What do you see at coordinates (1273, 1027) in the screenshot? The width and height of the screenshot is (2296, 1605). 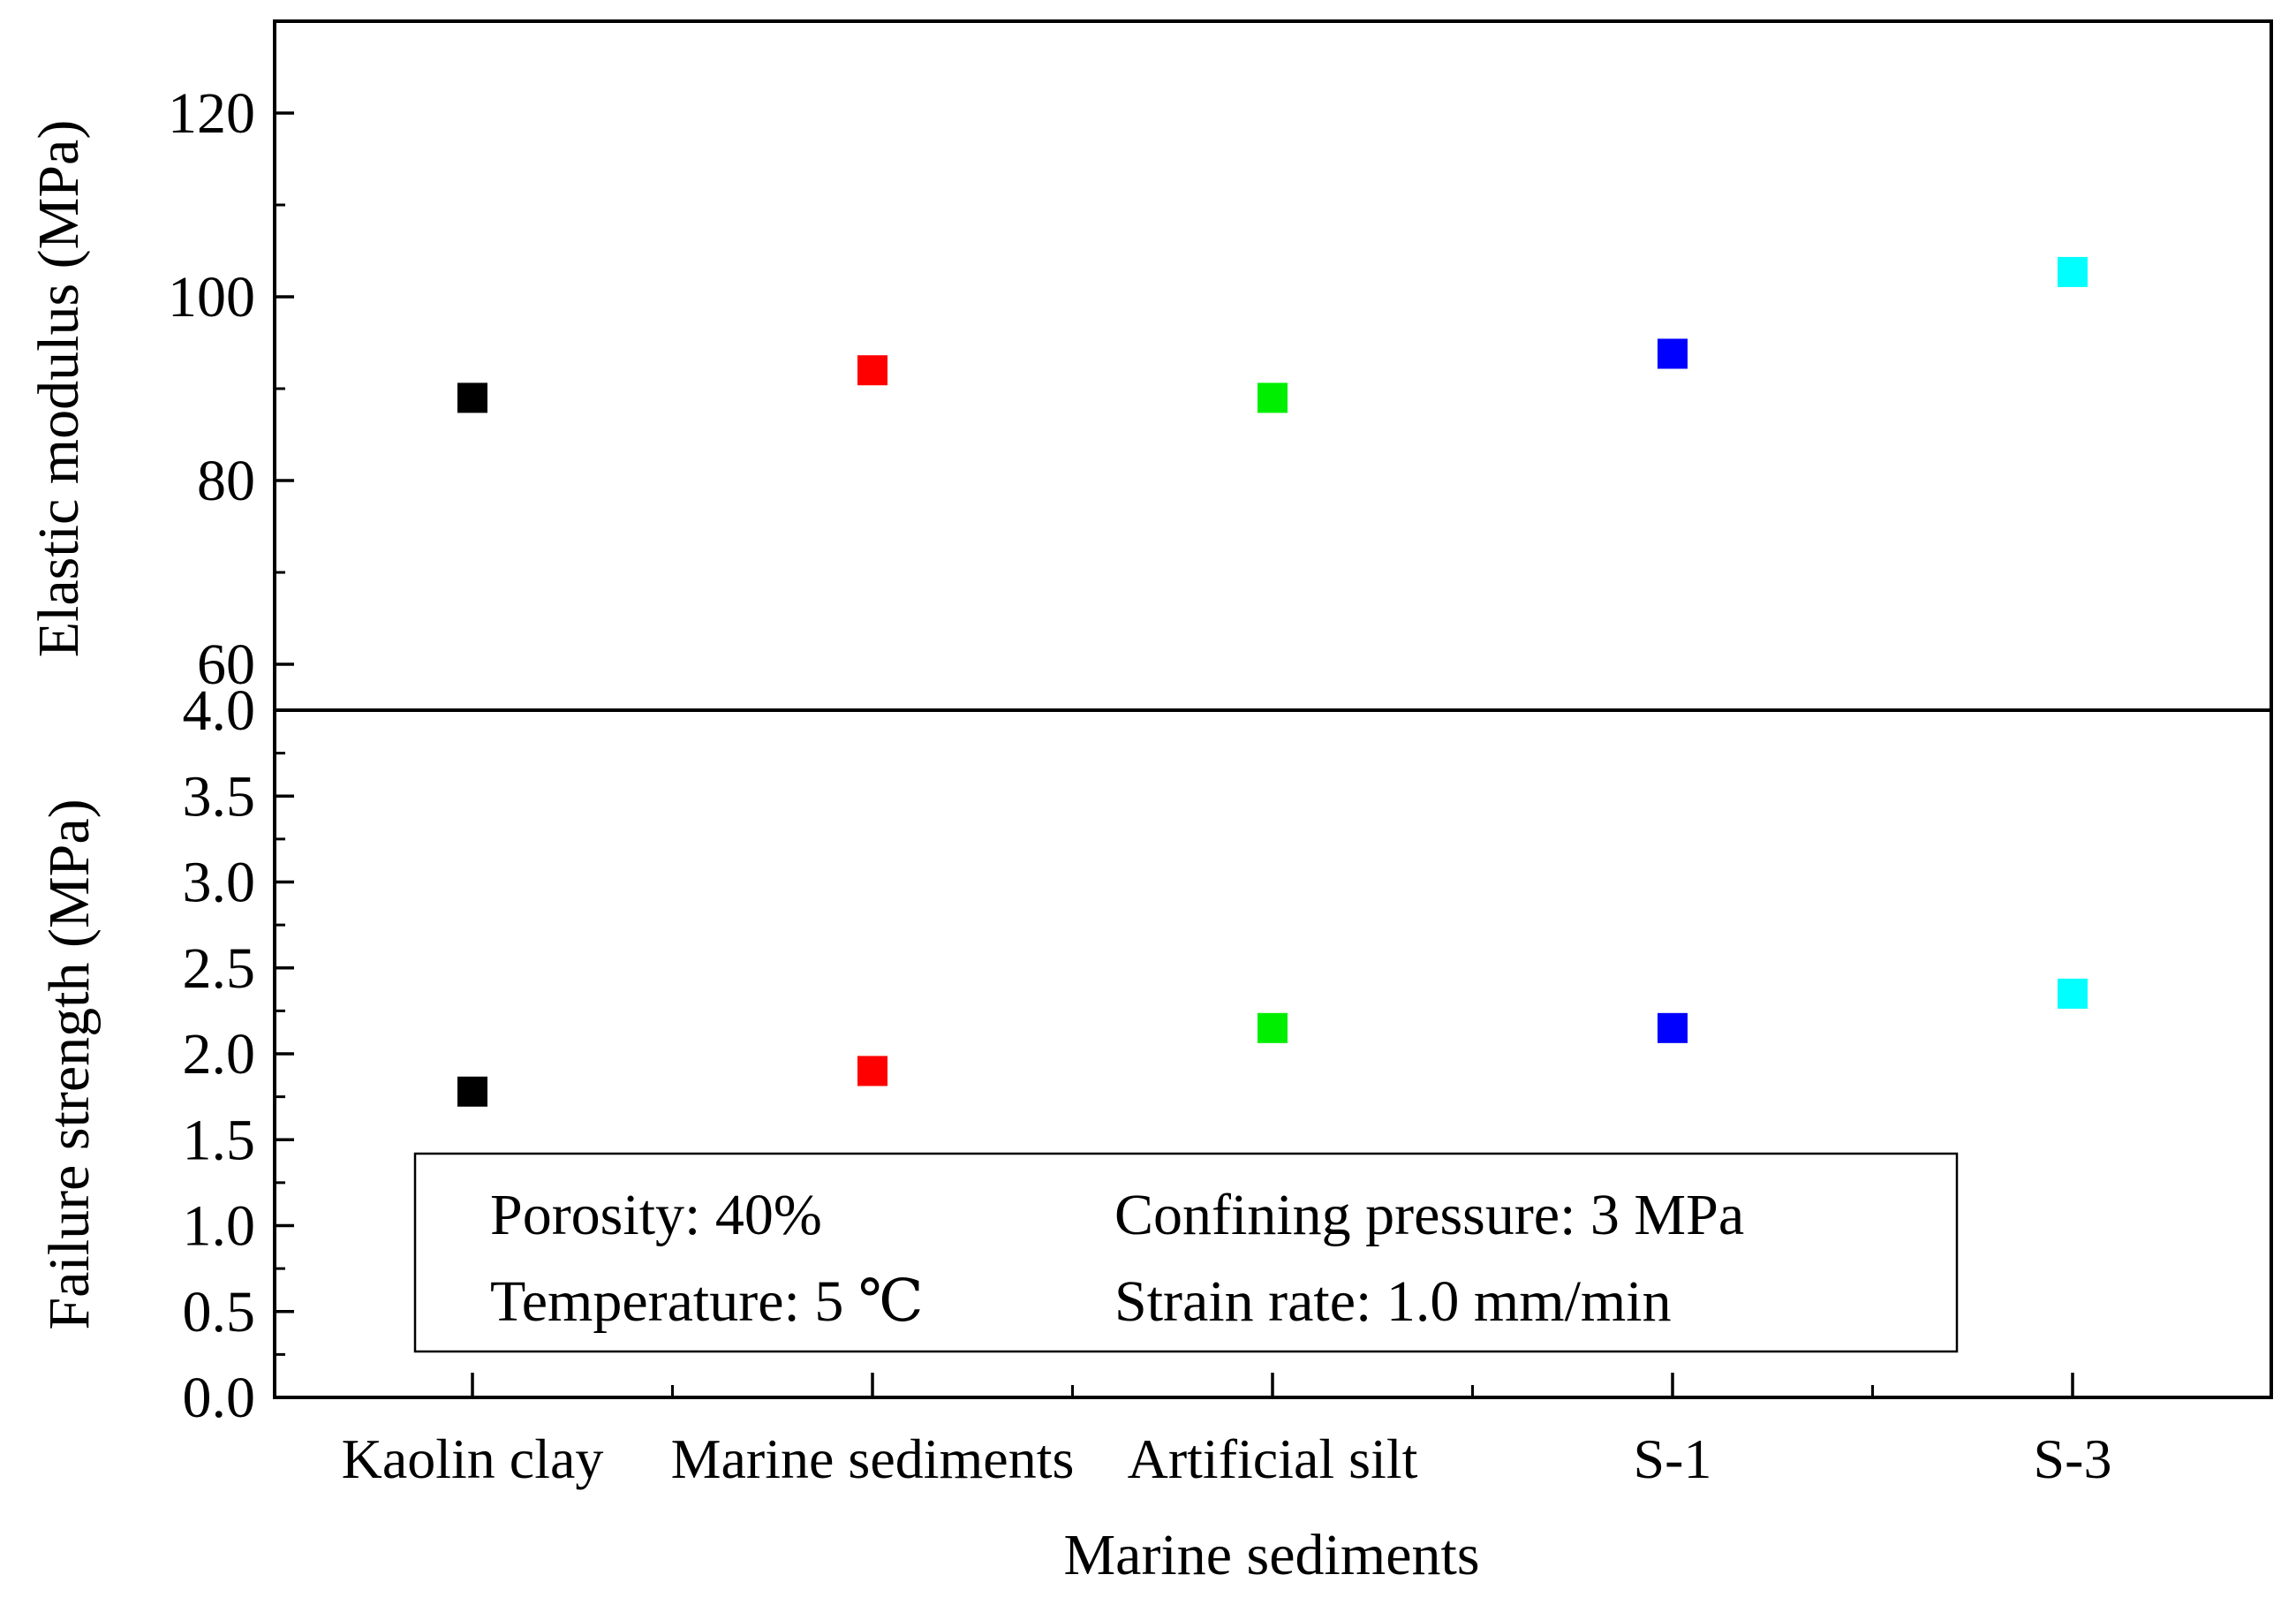 I see `bottom-point-artificial-silt` at bounding box center [1273, 1027].